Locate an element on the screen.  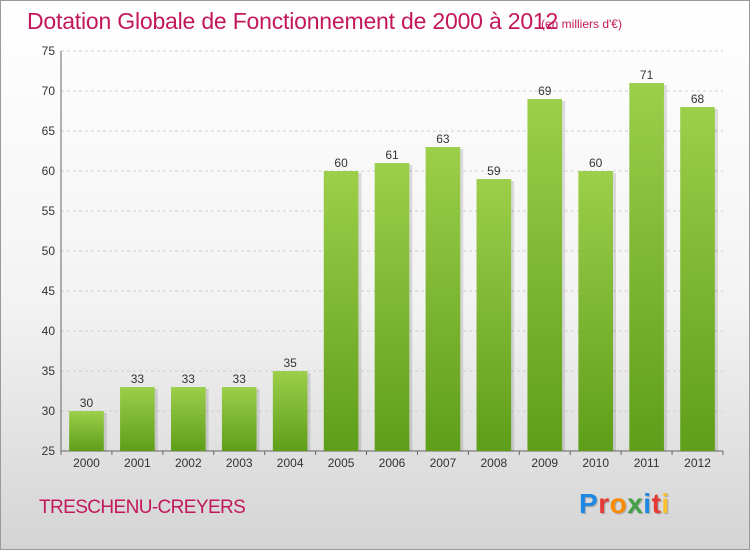
bar-value-label: 59 is located at coordinates (494, 171).